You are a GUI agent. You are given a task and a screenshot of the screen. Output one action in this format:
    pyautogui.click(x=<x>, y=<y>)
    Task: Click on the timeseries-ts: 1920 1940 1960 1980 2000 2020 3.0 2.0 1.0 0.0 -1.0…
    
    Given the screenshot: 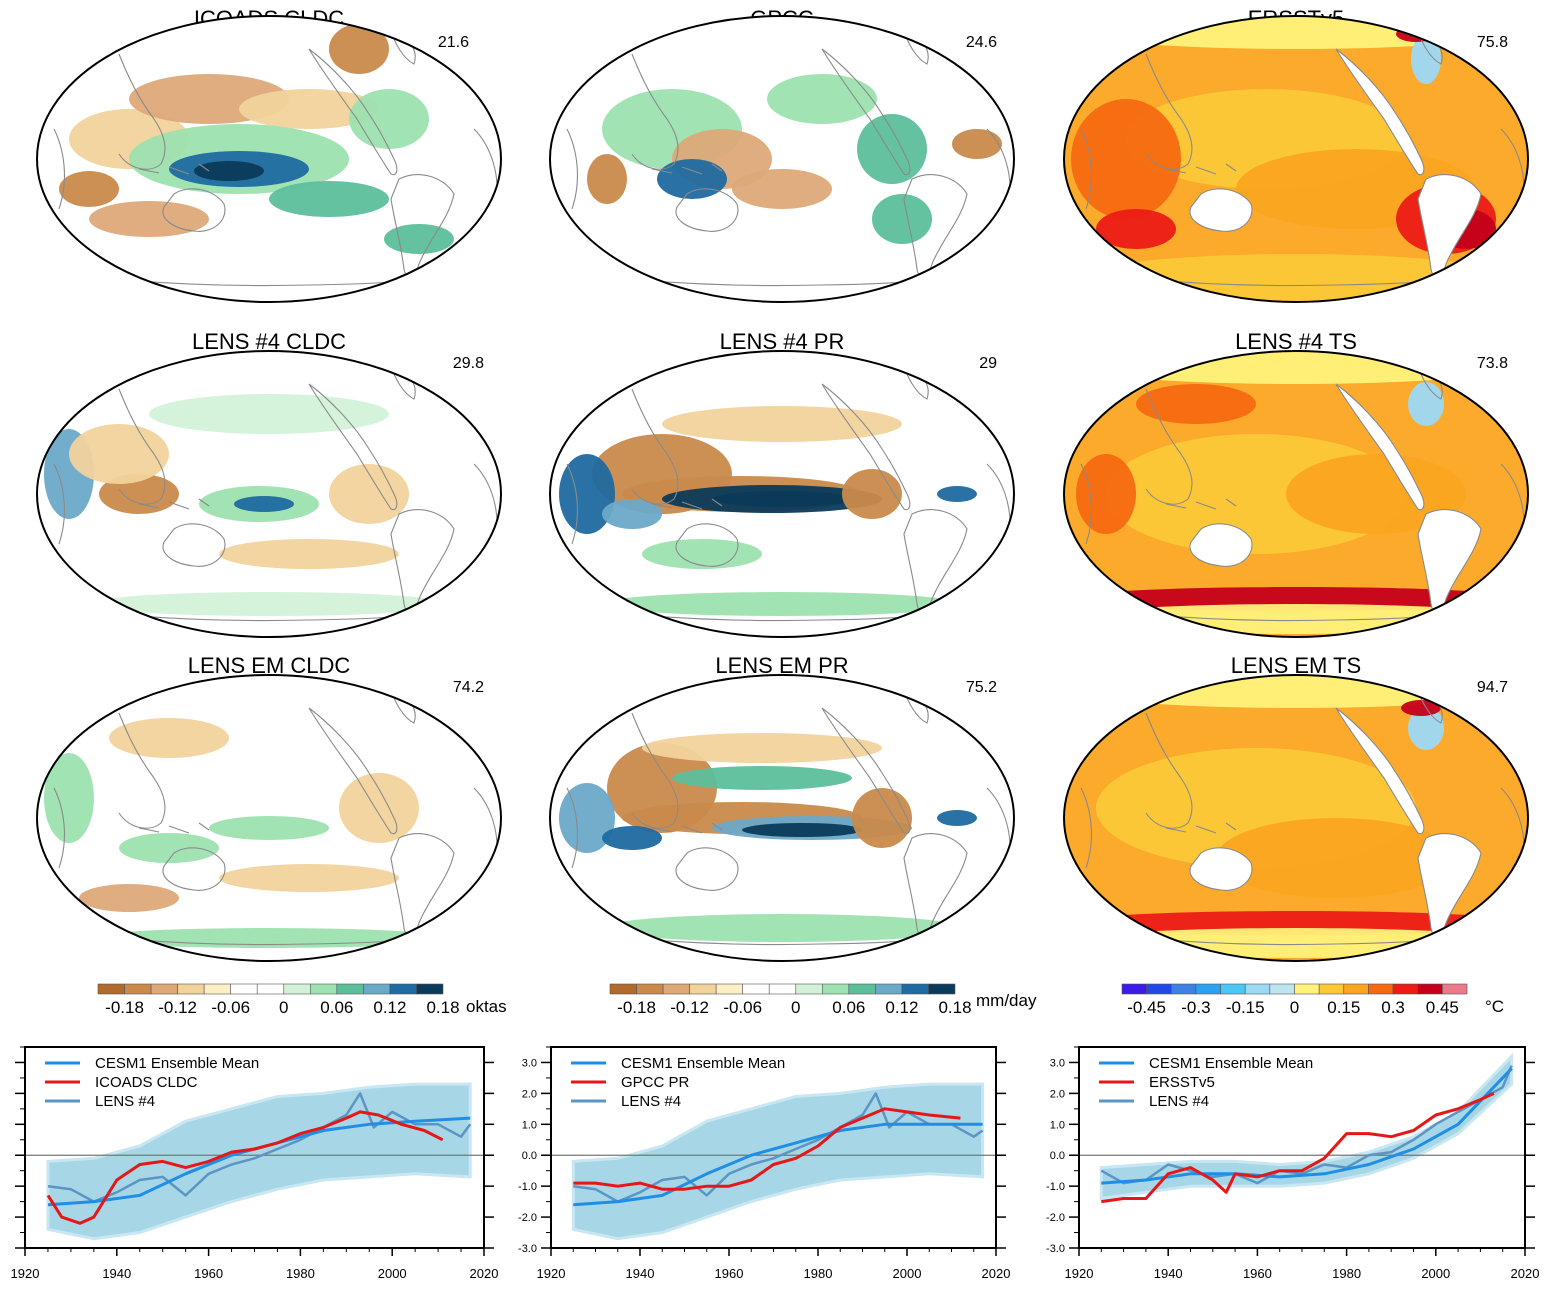 What is the action you would take?
    pyautogui.click(x=1292, y=1163)
    